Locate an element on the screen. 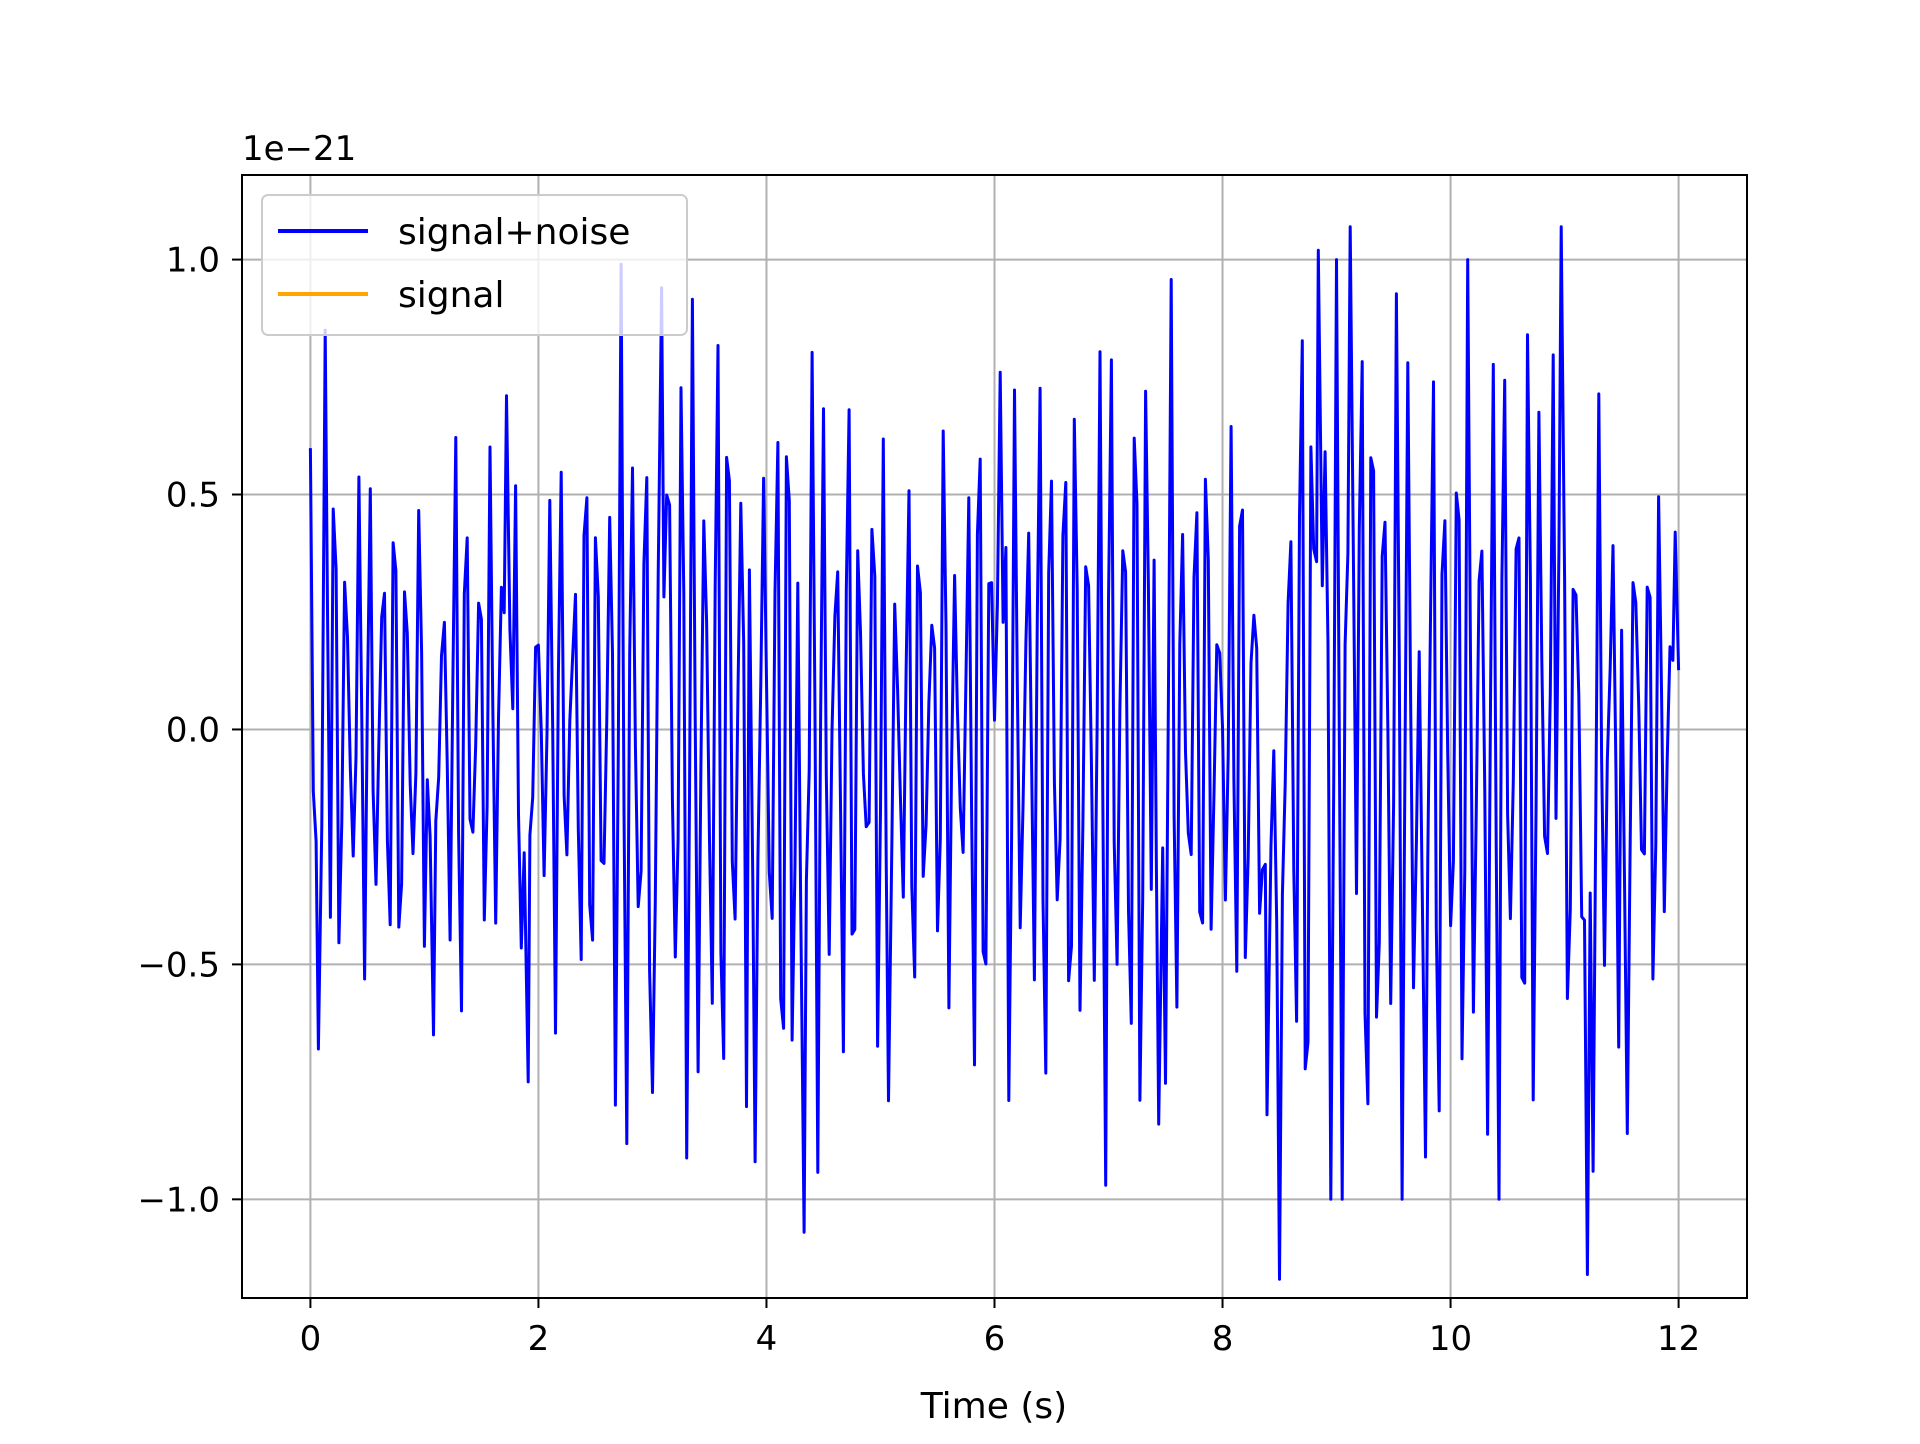 This screenshot has height=1444, width=1920. legend-label-signal-noise: signal+noise is located at coordinates (514, 232).